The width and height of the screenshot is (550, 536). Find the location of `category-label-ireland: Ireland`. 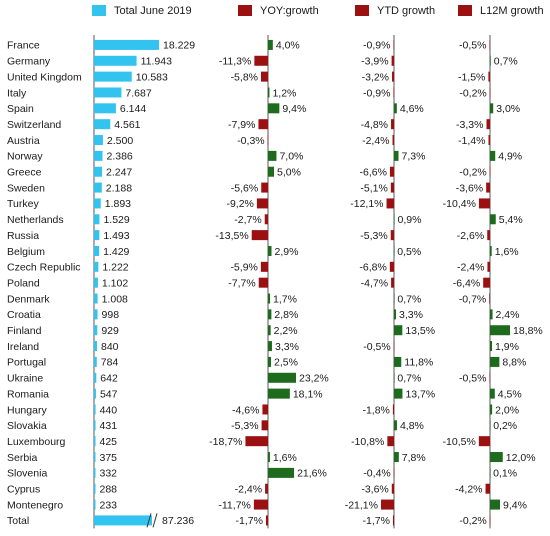

category-label-ireland: Ireland is located at coordinates (23, 347).